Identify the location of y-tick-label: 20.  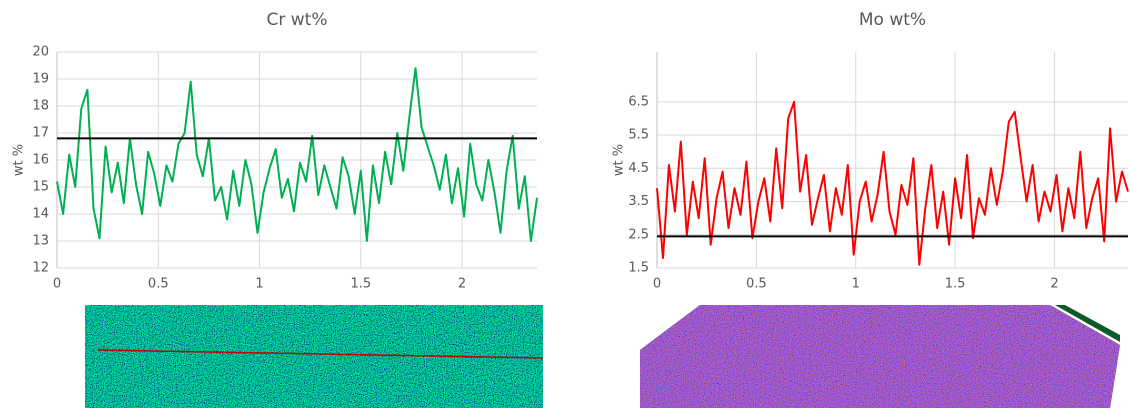
(40, 52).